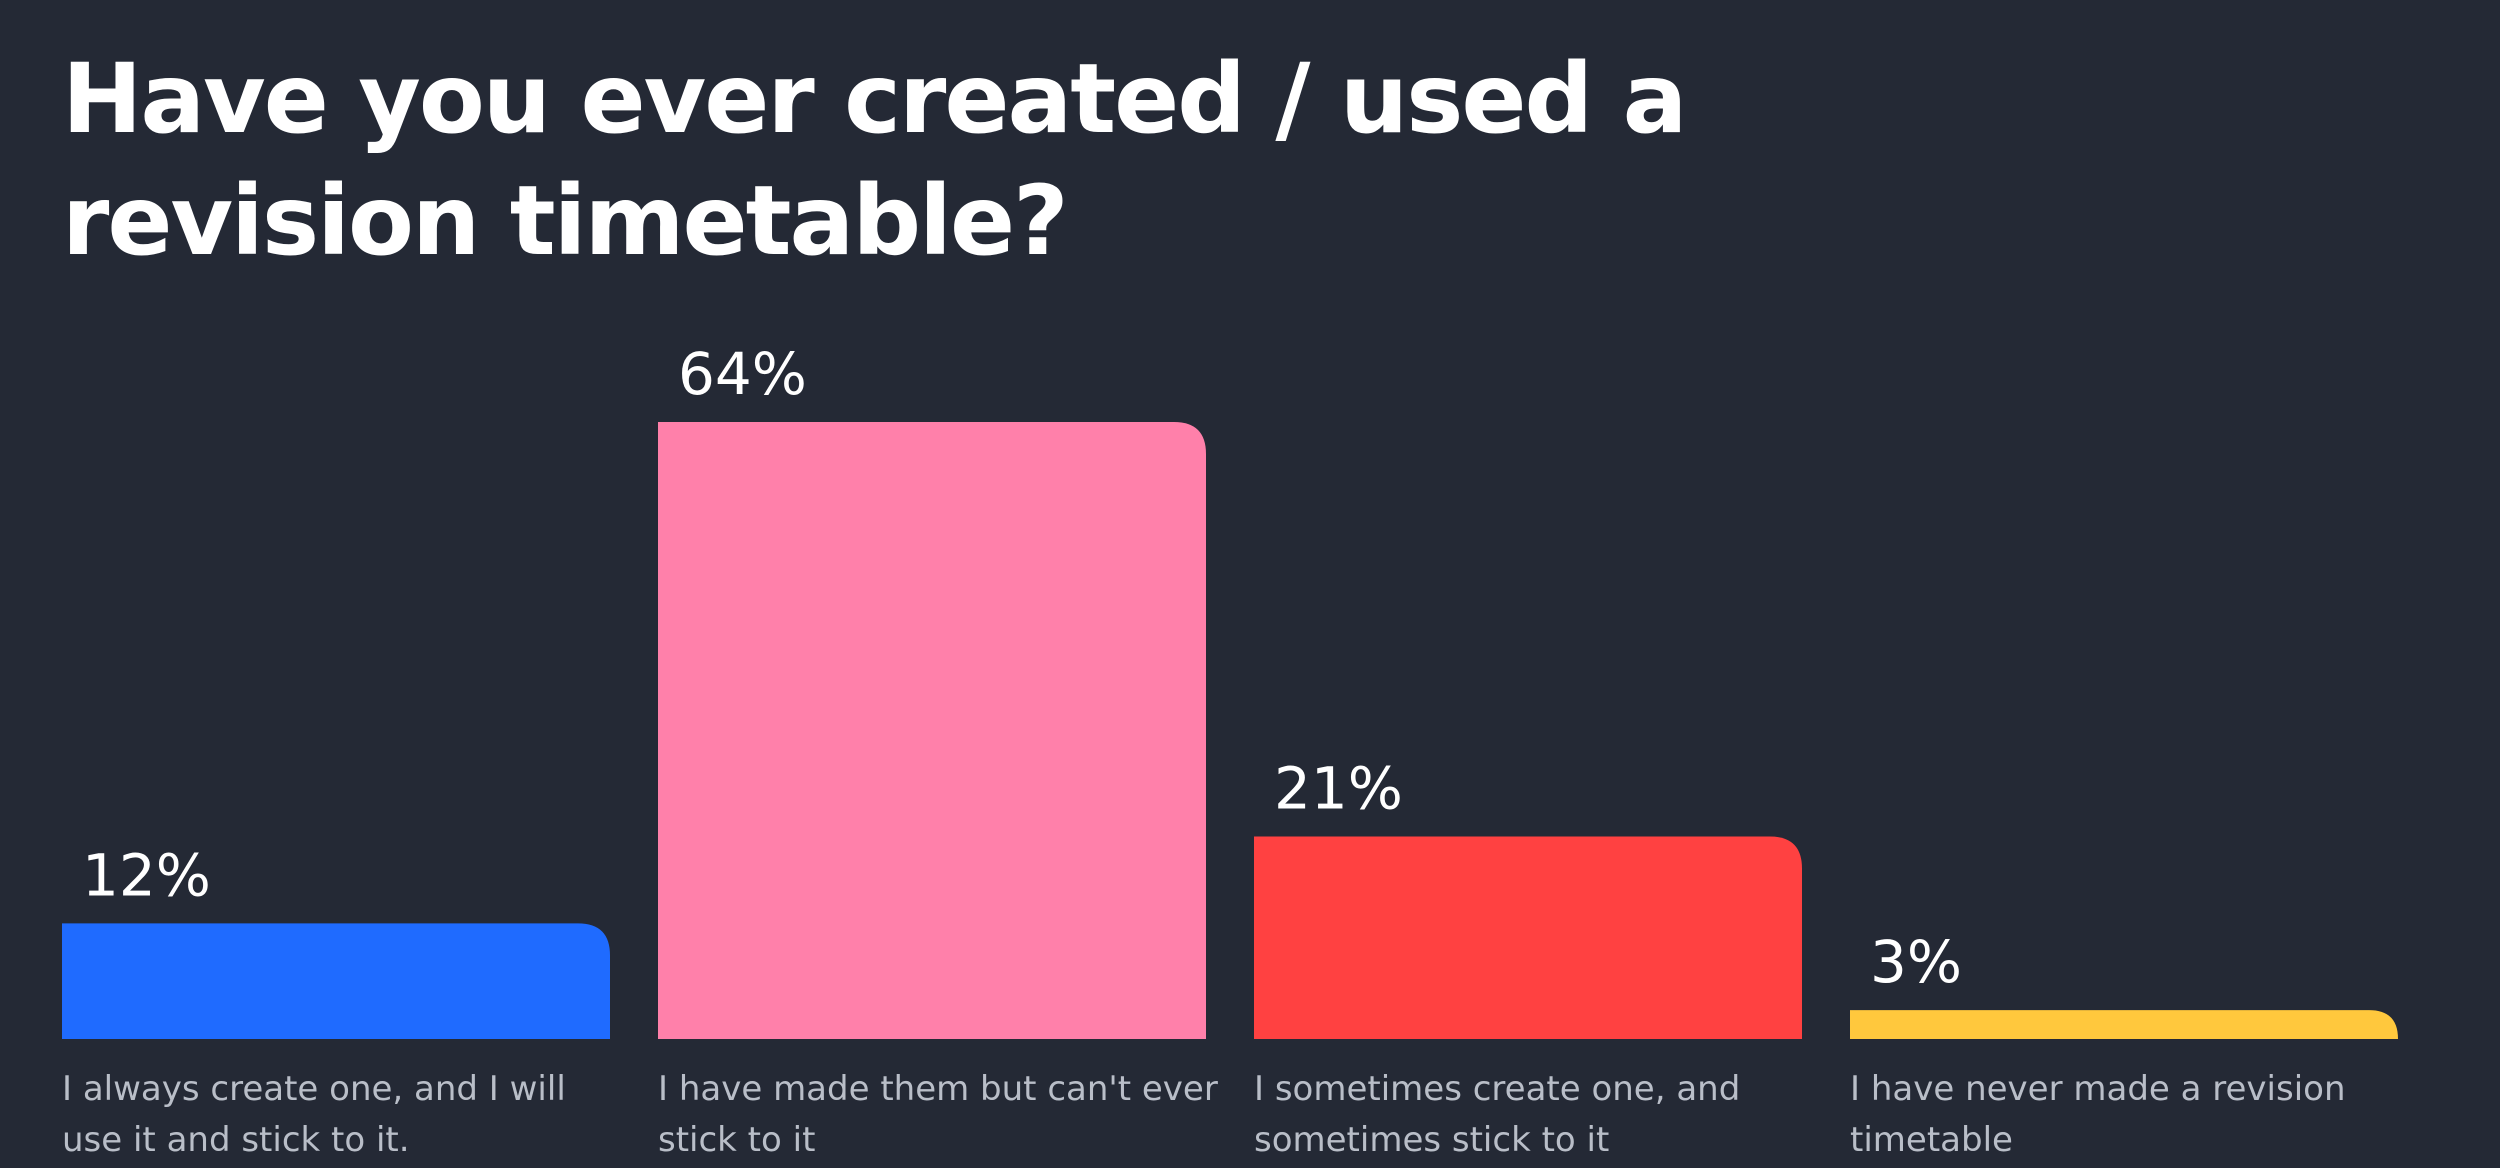 Image resolution: width=2500 pixels, height=1168 pixels. What do you see at coordinates (1916, 962) in the screenshot?
I see `value-label-4: 3%` at bounding box center [1916, 962].